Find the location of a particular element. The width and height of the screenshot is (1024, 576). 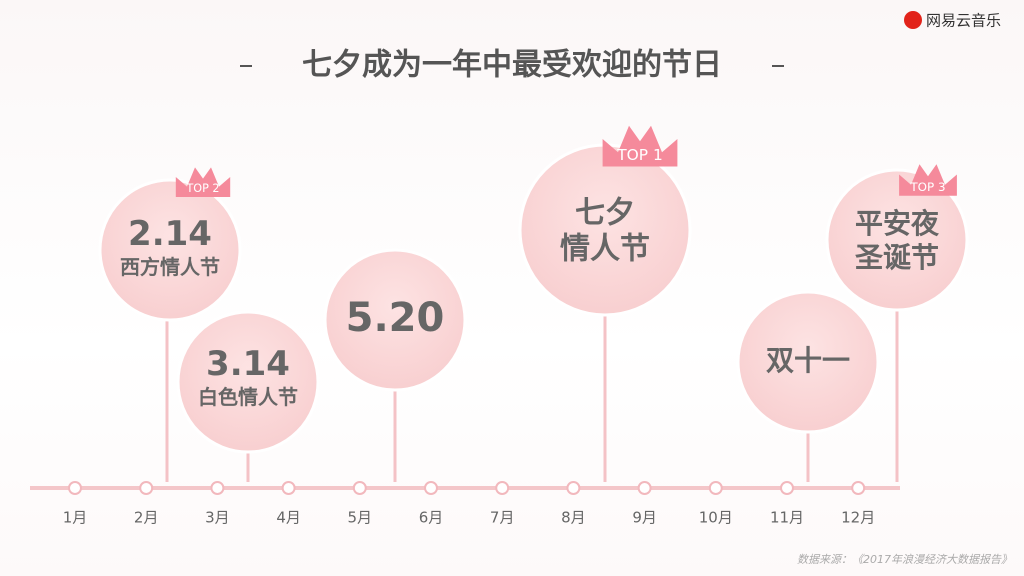

badge: TOP 1 is located at coordinates (639, 155).